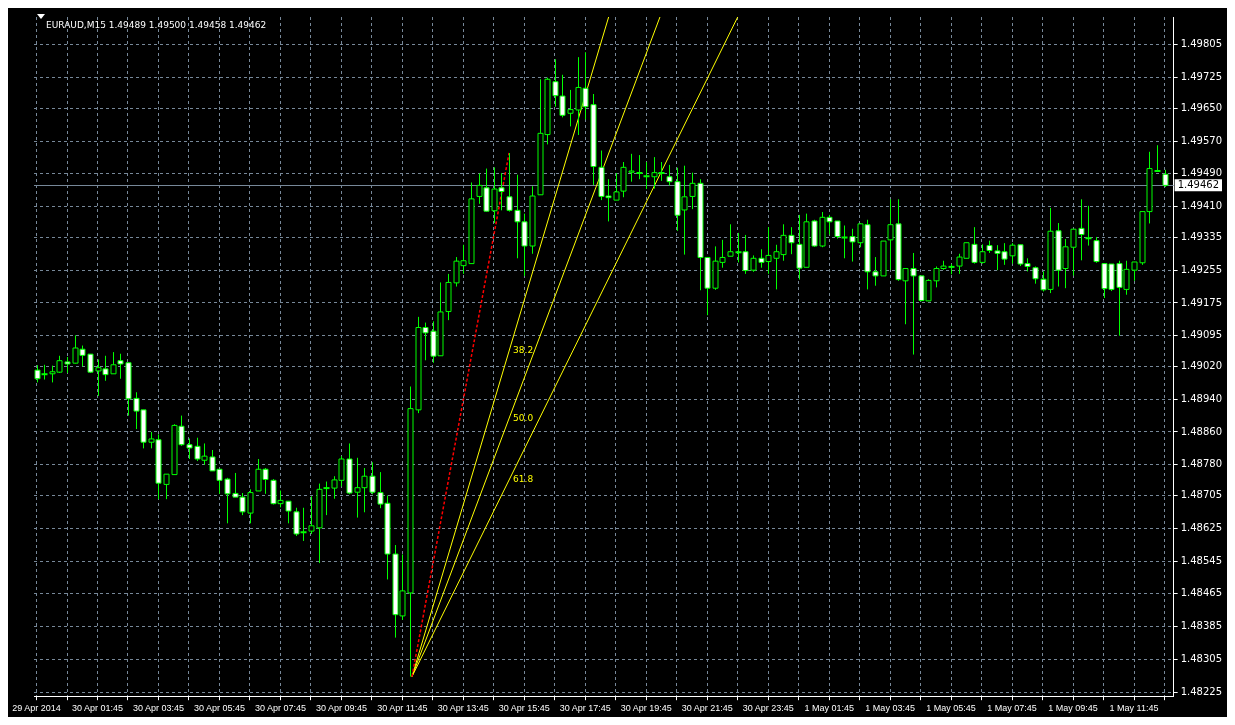 This screenshot has height=725, width=1235. I want to click on x-tick-label: 30 Apr 05:45, so click(219, 708).